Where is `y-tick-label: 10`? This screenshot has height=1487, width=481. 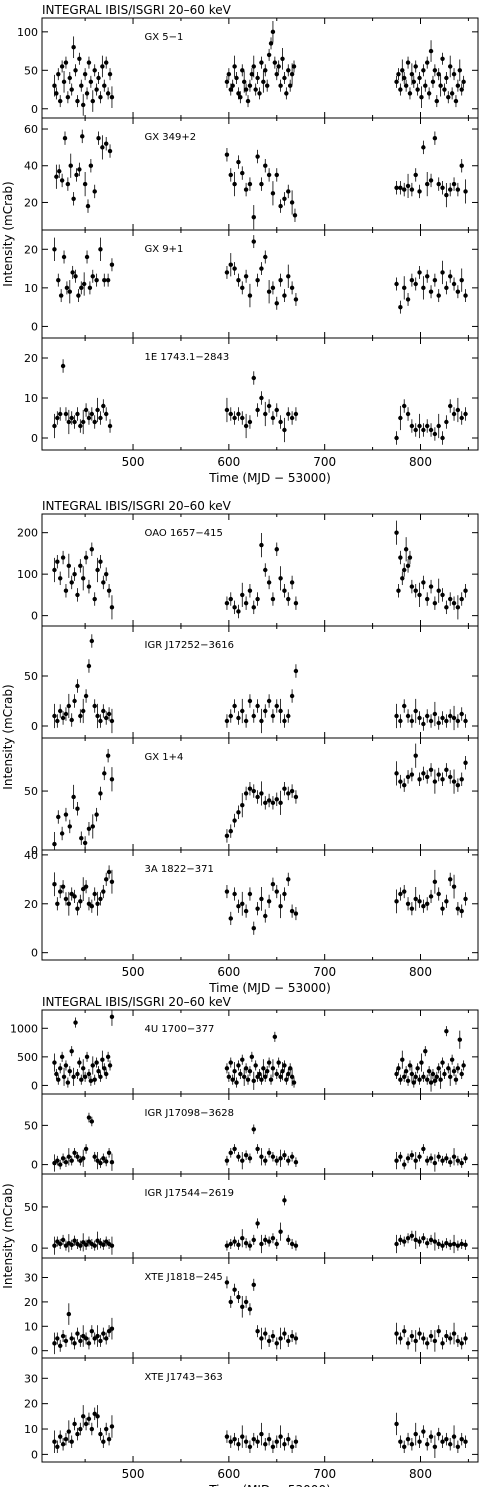
y-tick-label: 10 is located at coordinates (31, 1429).